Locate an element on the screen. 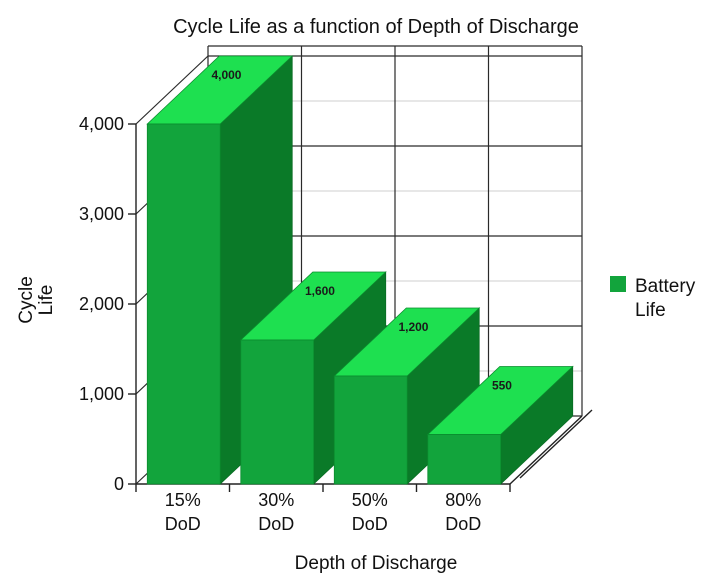  y-tick-label-1: 1,000 is located at coordinates (101, 394).